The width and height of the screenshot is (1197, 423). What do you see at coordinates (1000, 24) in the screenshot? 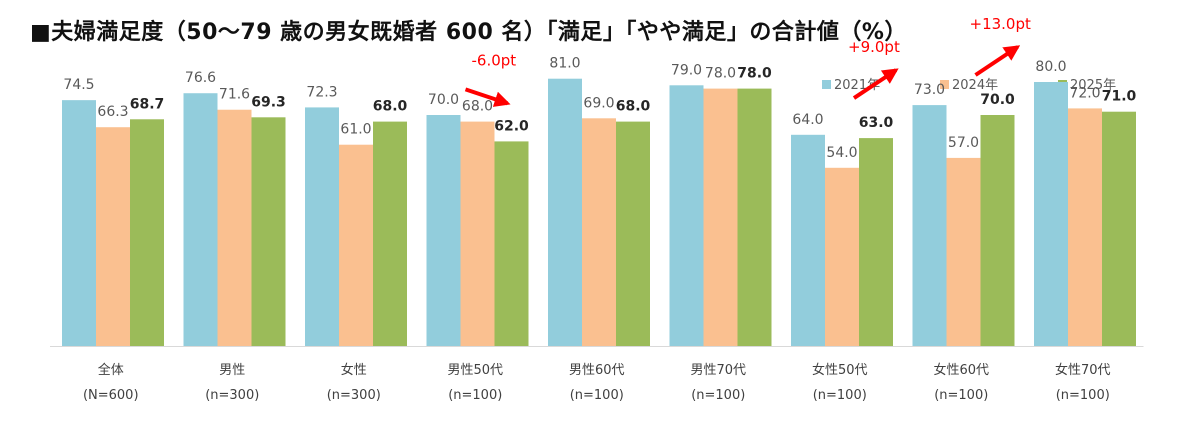
I see `change-annotation-label: +13.0pt` at bounding box center [1000, 24].